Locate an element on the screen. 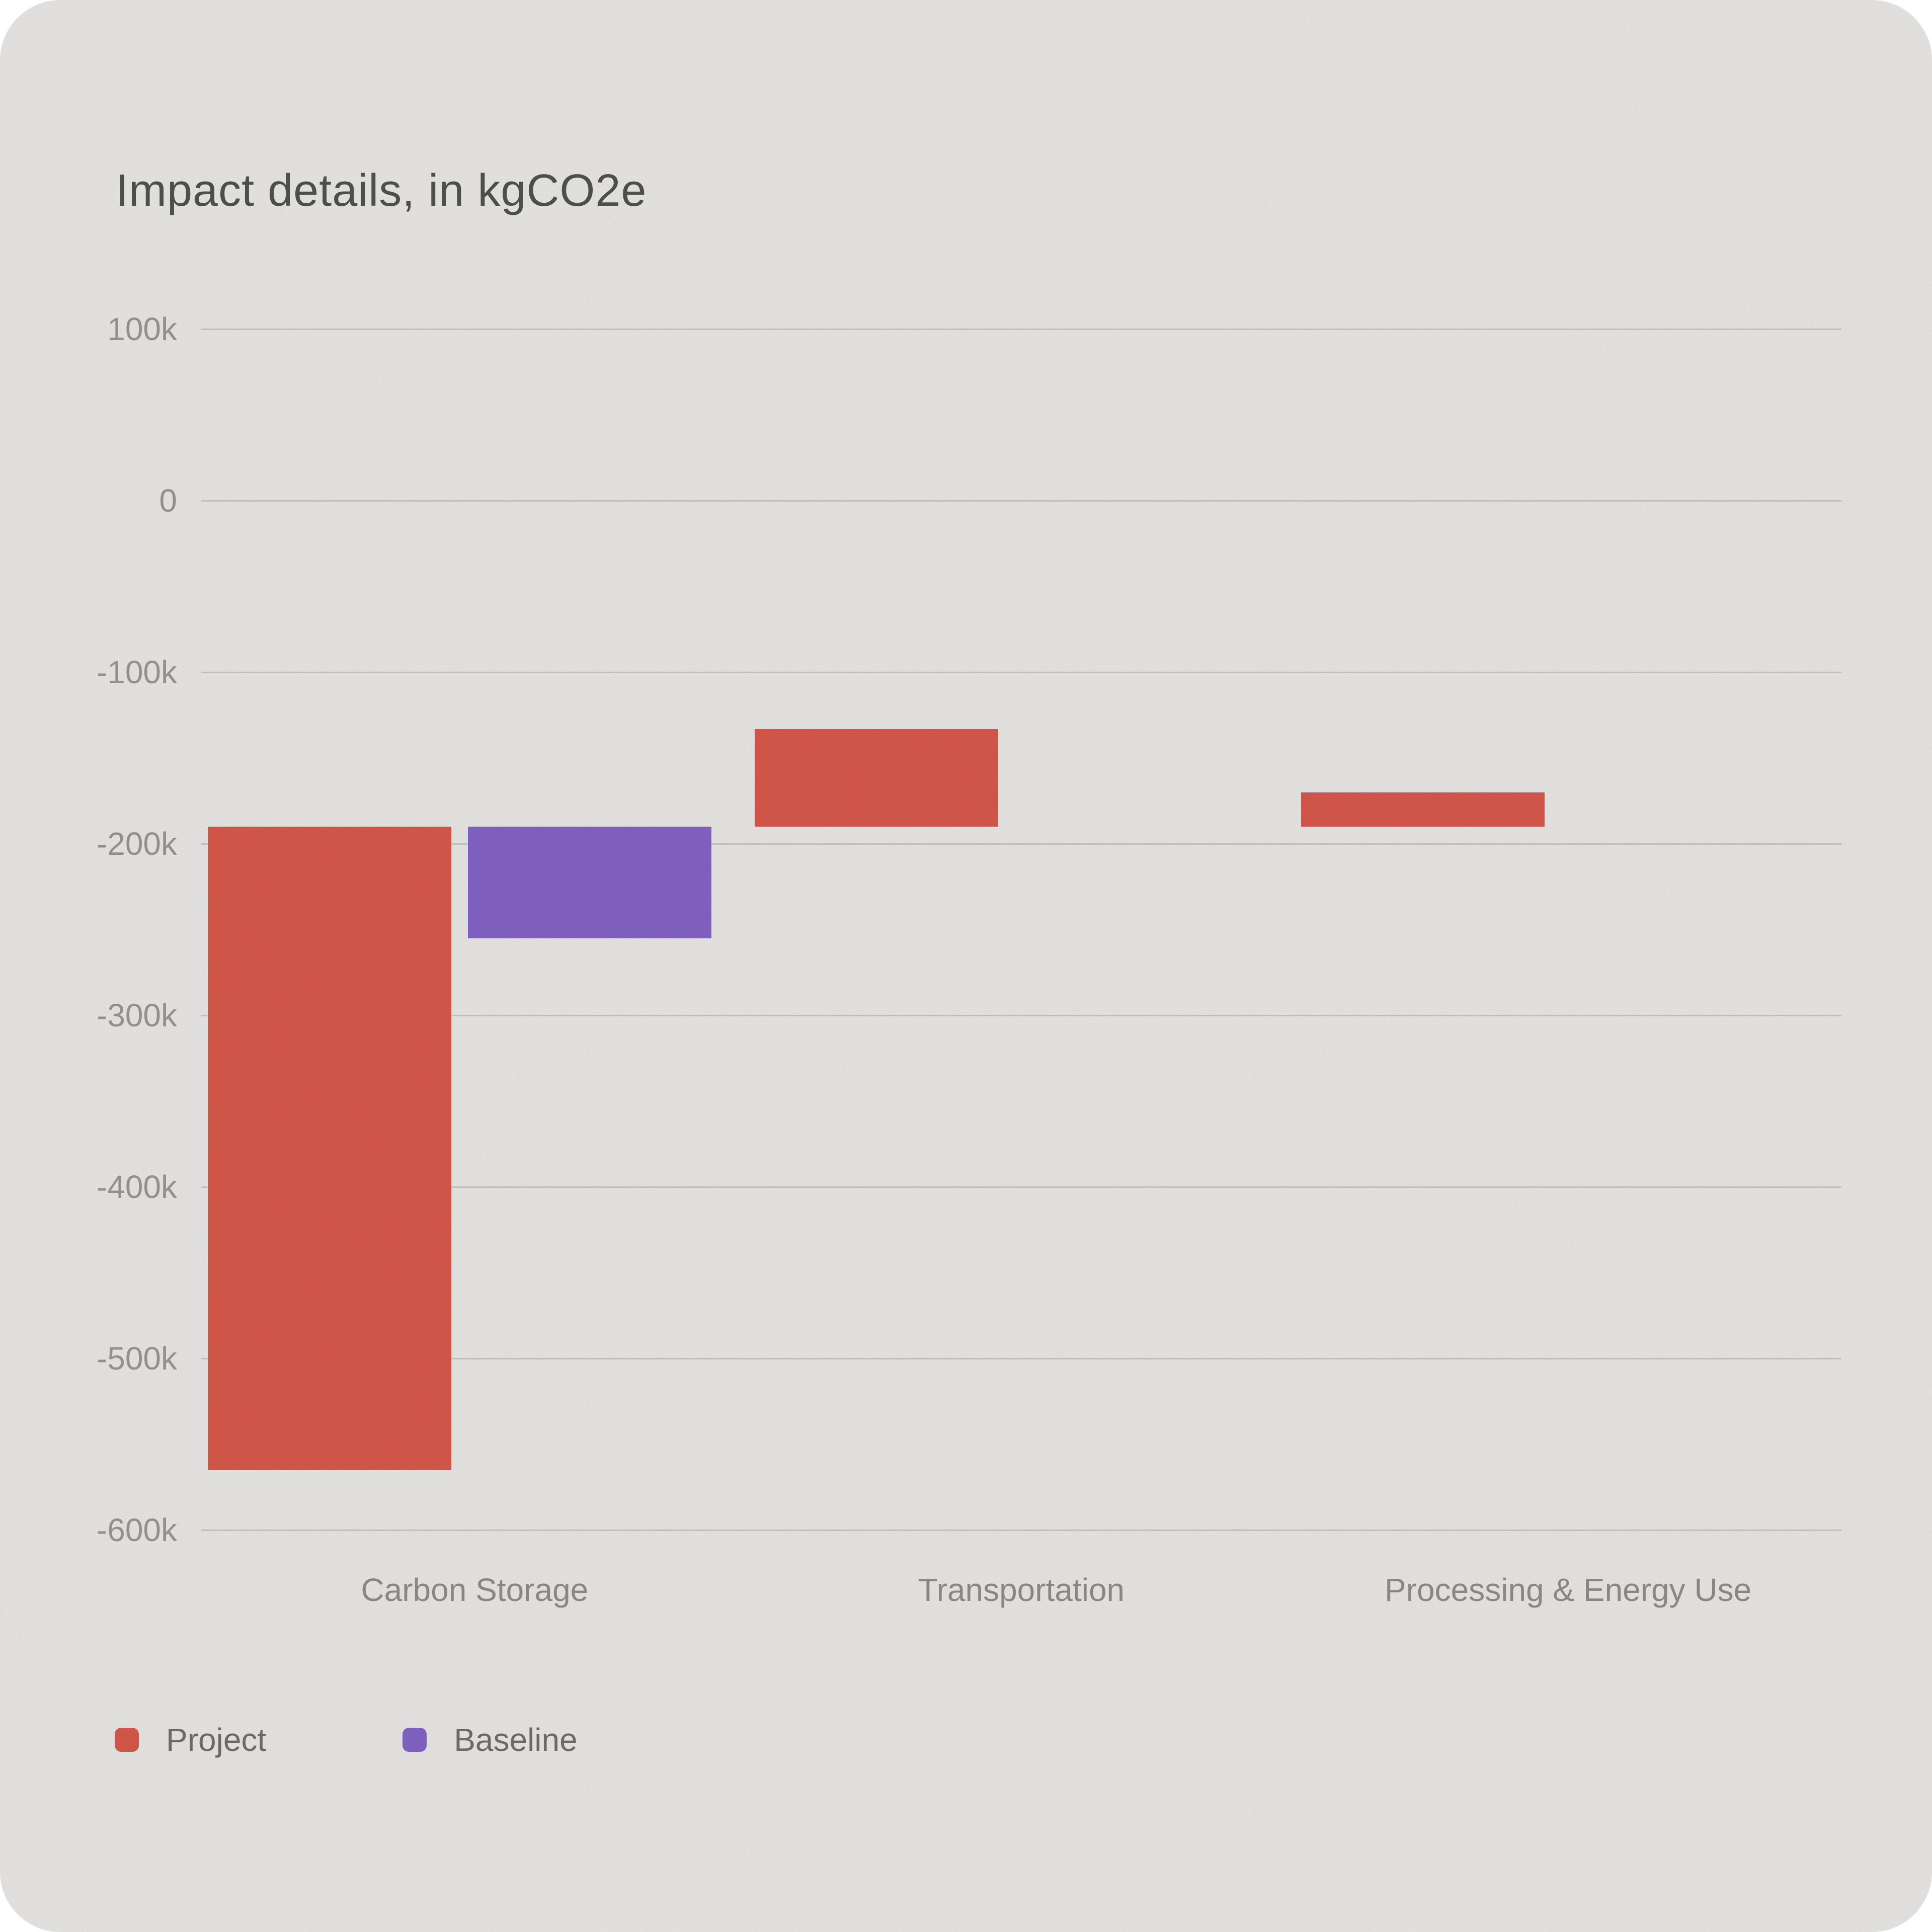  legend-item-project: Project is located at coordinates (190, 1740).